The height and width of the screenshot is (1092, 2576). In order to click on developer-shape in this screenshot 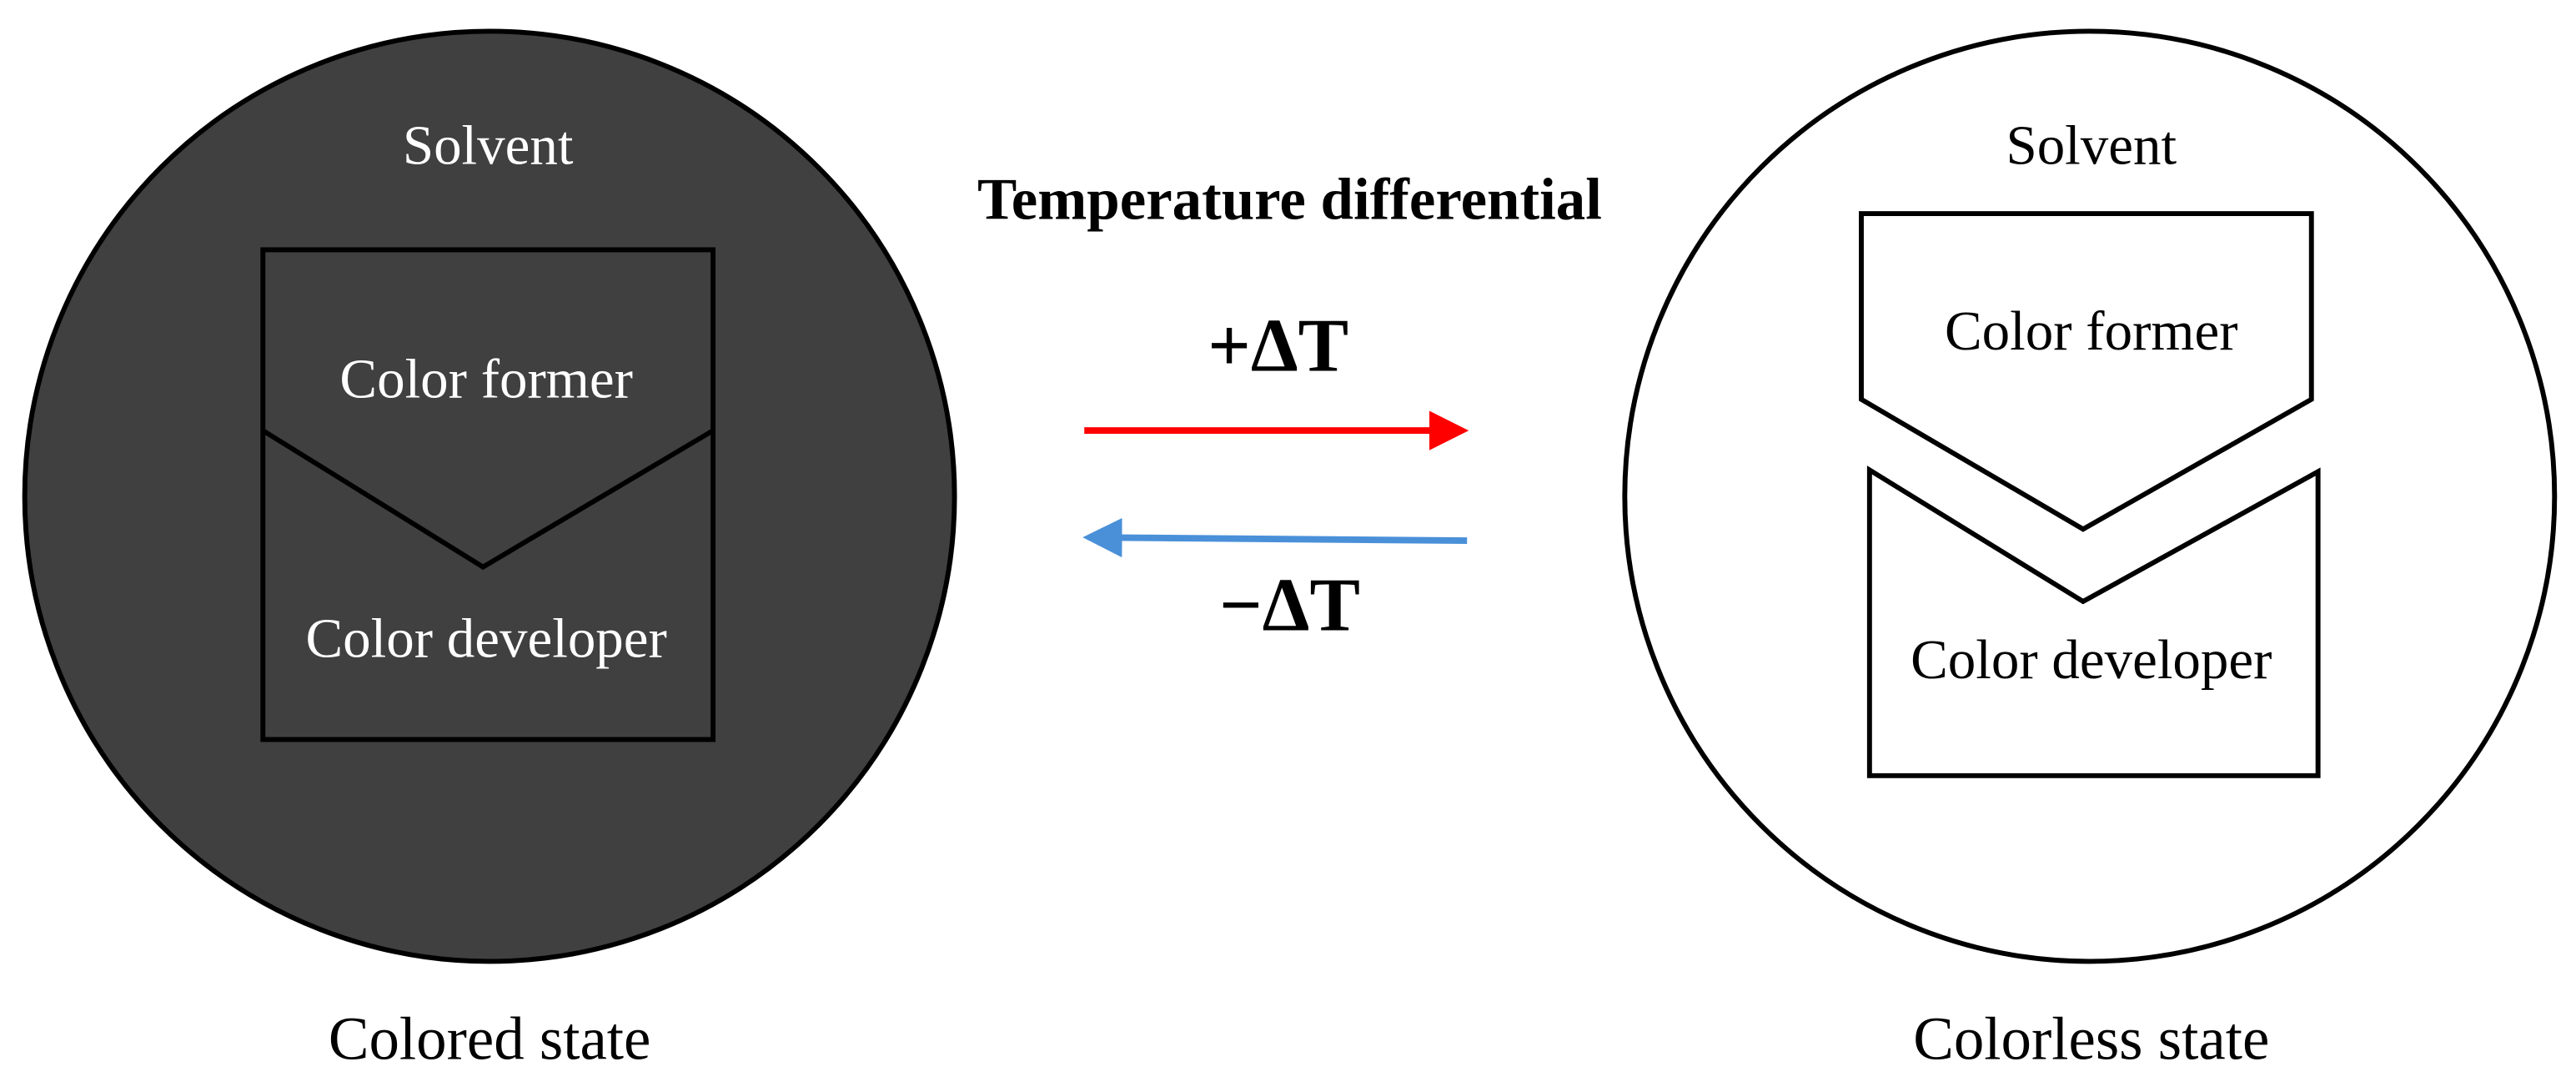, I will do `click(2093, 621)`.